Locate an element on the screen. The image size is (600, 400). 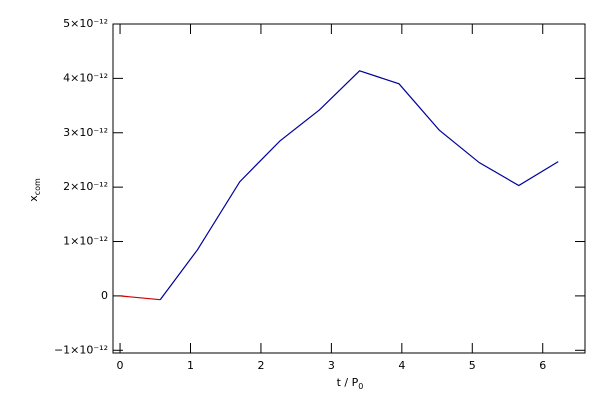
x-tick-label: 0 is located at coordinates (120, 365).